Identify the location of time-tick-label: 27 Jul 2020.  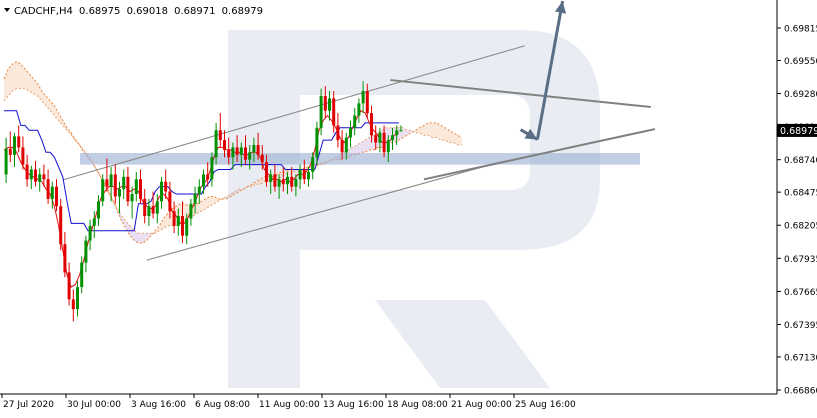
(28, 405).